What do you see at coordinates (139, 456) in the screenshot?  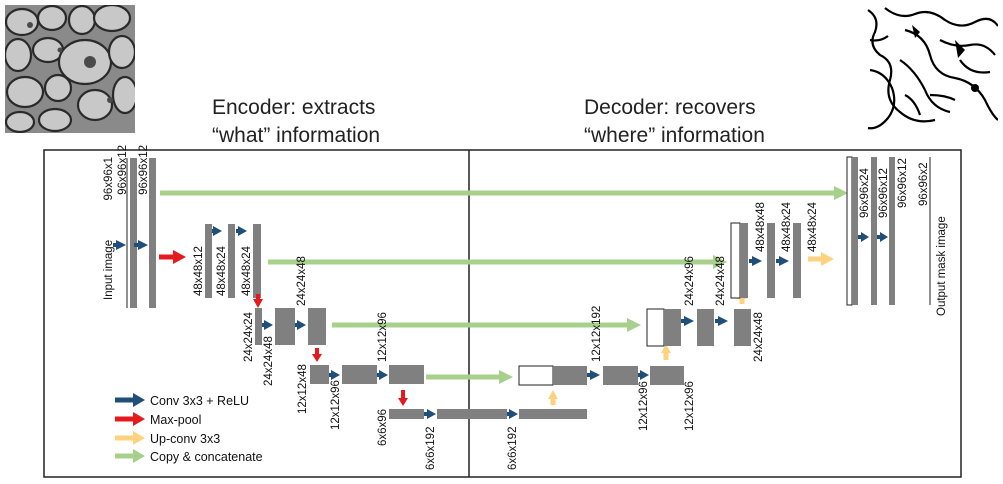 I see `copy-arrow-icon` at bounding box center [139, 456].